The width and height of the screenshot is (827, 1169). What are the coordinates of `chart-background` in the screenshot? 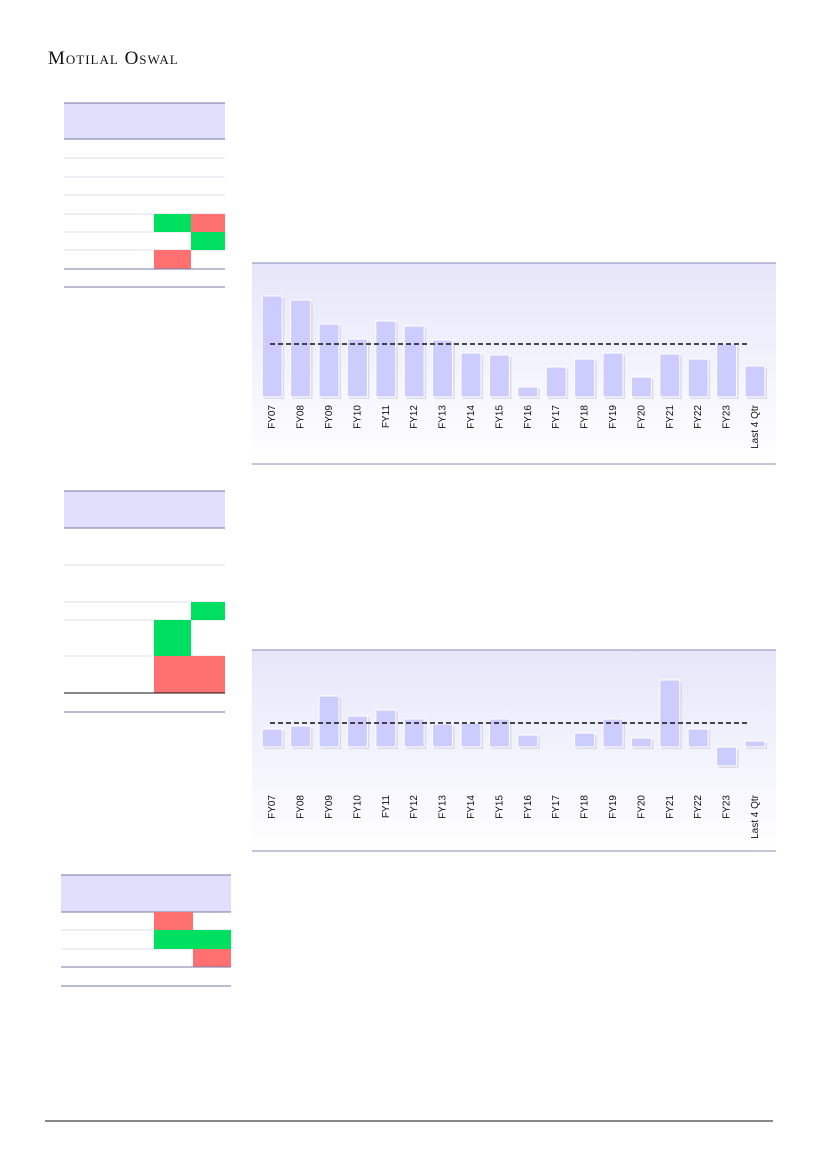 It's located at (514, 750).